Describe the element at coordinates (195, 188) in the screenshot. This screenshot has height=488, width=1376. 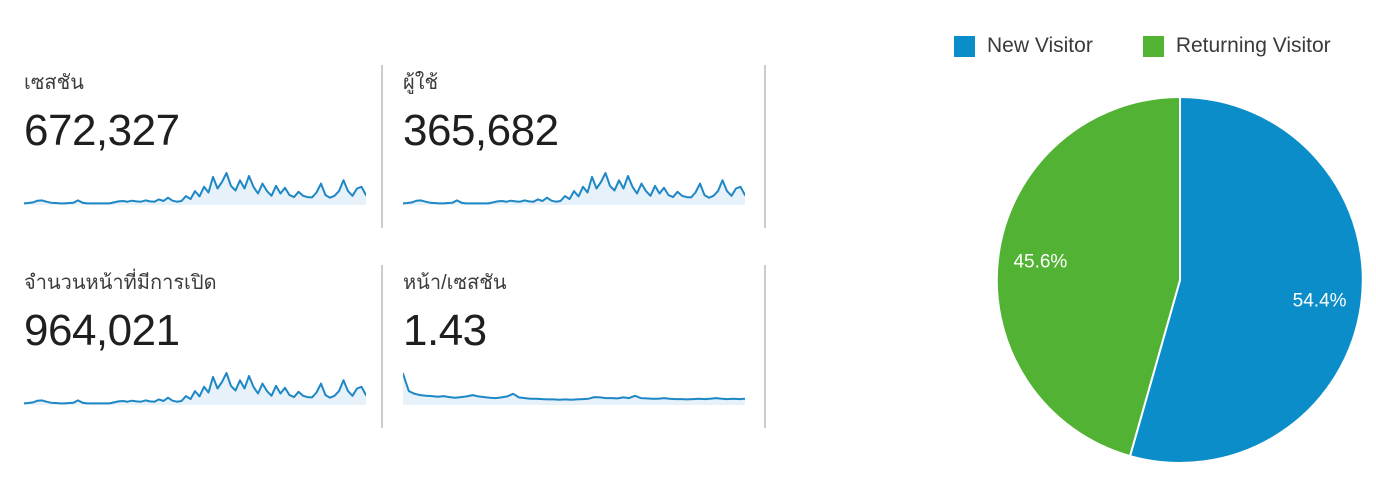
I see `sessions-sparkline` at that location.